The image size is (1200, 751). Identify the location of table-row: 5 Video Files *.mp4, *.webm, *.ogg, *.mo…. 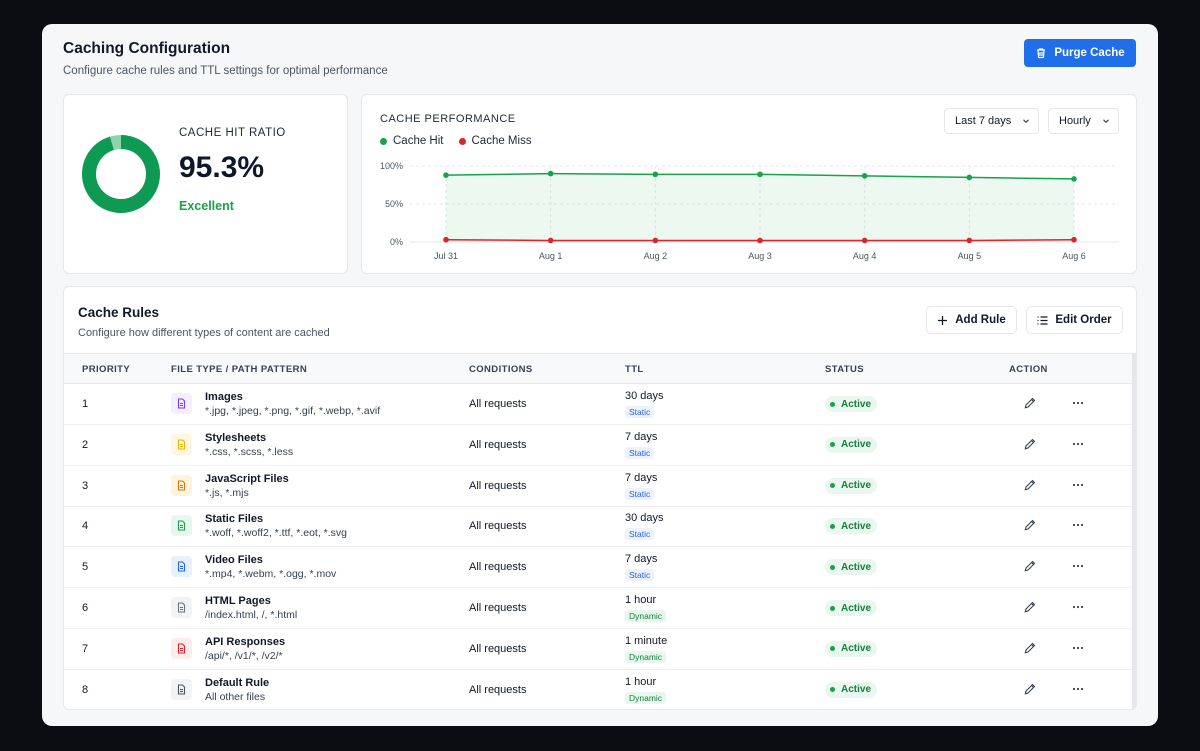
(600, 568).